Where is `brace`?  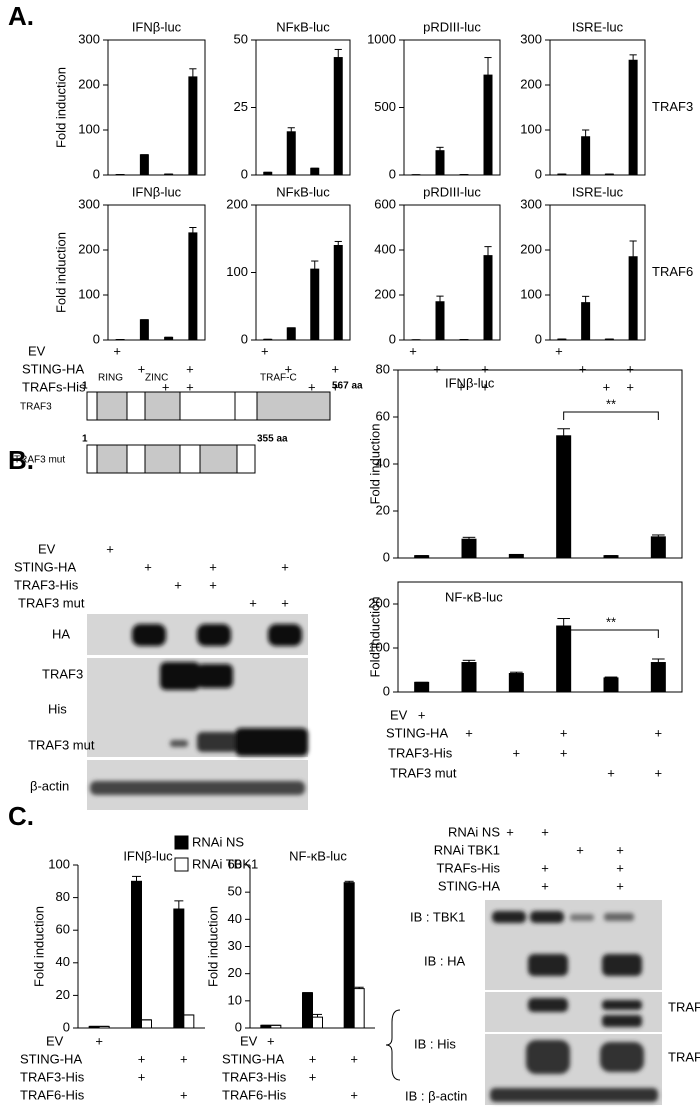
brace is located at coordinates (393, 1045).